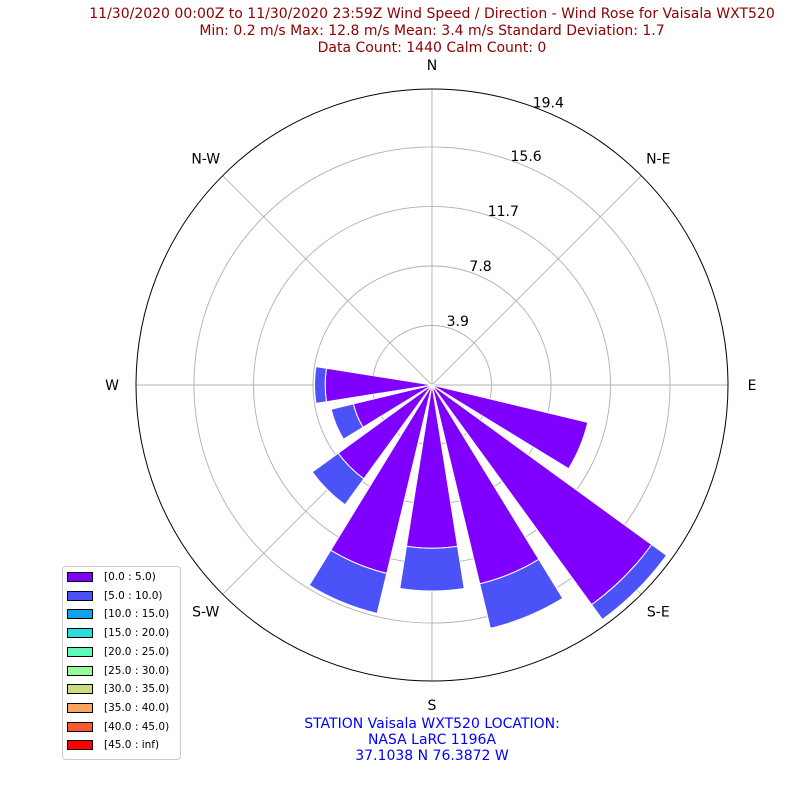  I want to click on compass-label-n: N, so click(432, 66).